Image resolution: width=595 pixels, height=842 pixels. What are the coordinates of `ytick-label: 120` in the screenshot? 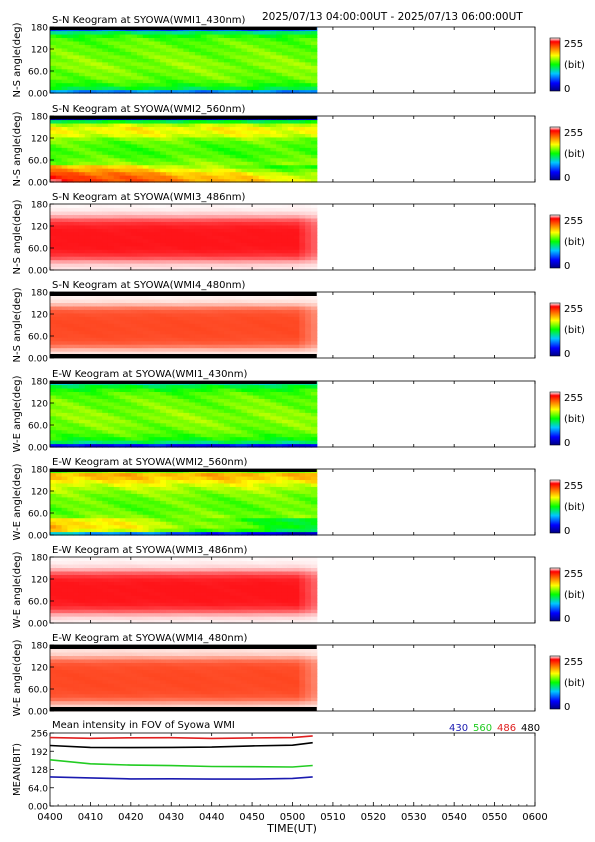 It's located at (39, 316).